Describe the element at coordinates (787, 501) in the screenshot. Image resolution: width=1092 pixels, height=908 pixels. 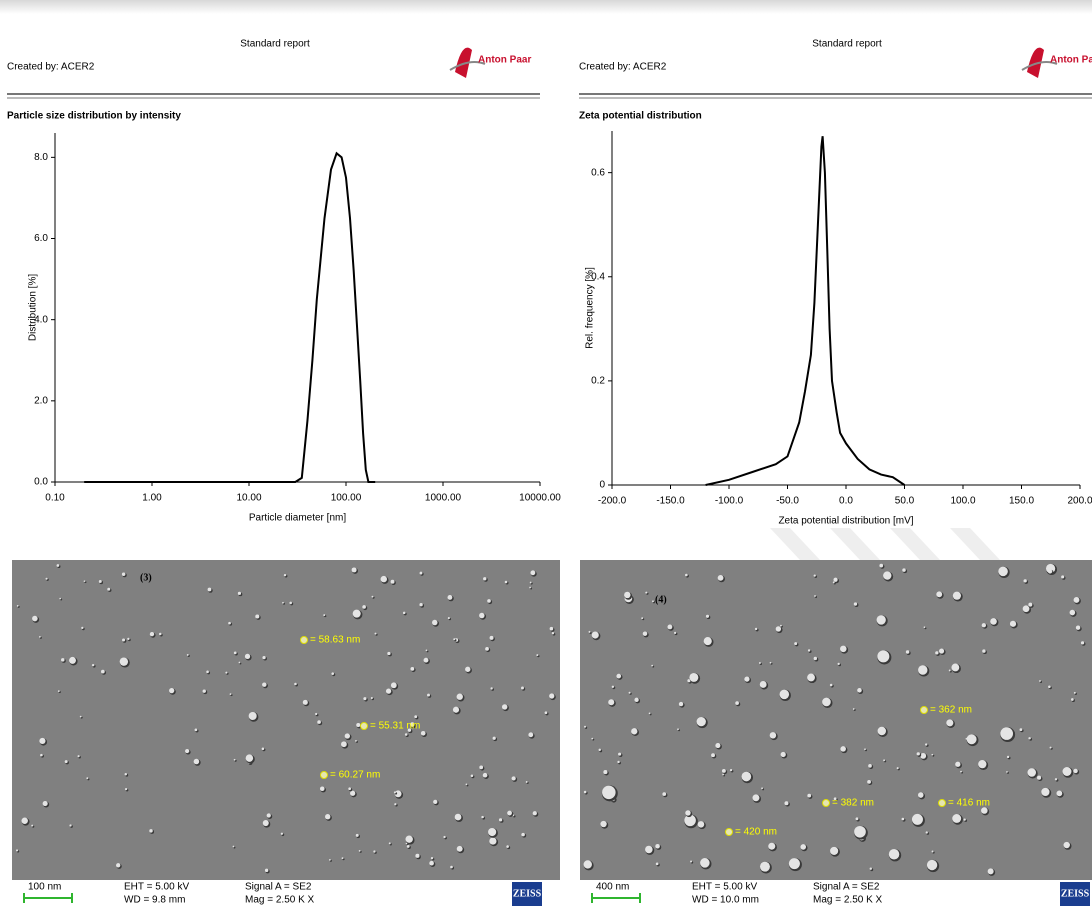
I see `x-tick-label: -50.0` at that location.